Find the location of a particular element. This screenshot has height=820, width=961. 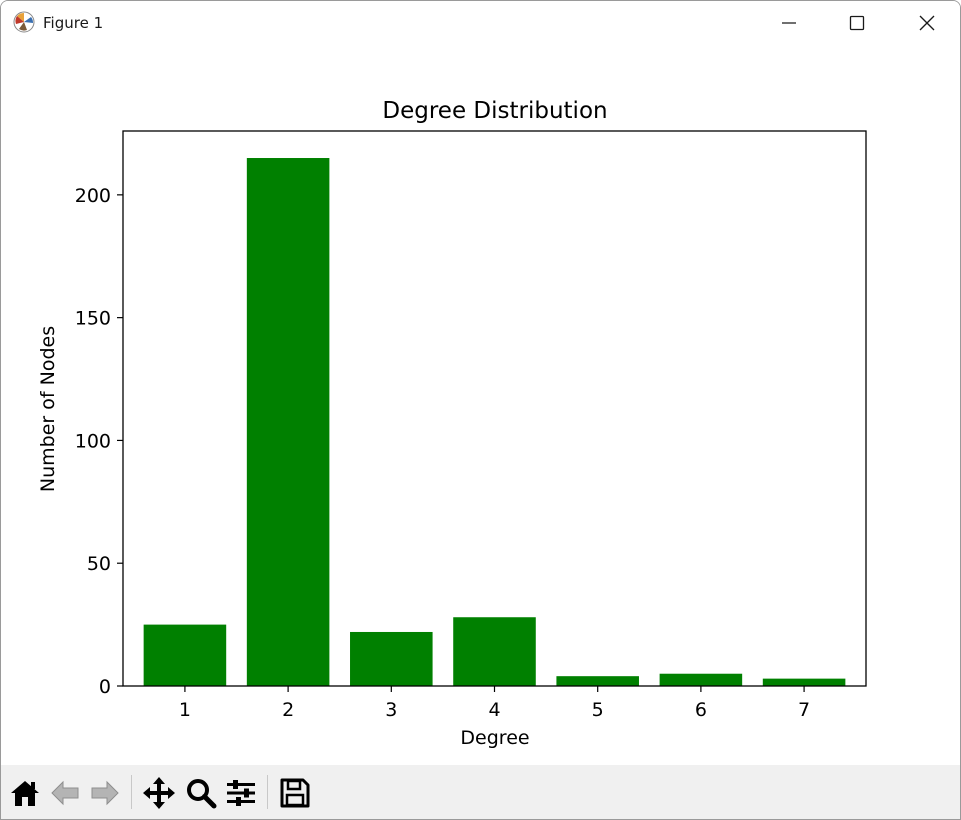

window-title: Figure 1 is located at coordinates (73, 23).